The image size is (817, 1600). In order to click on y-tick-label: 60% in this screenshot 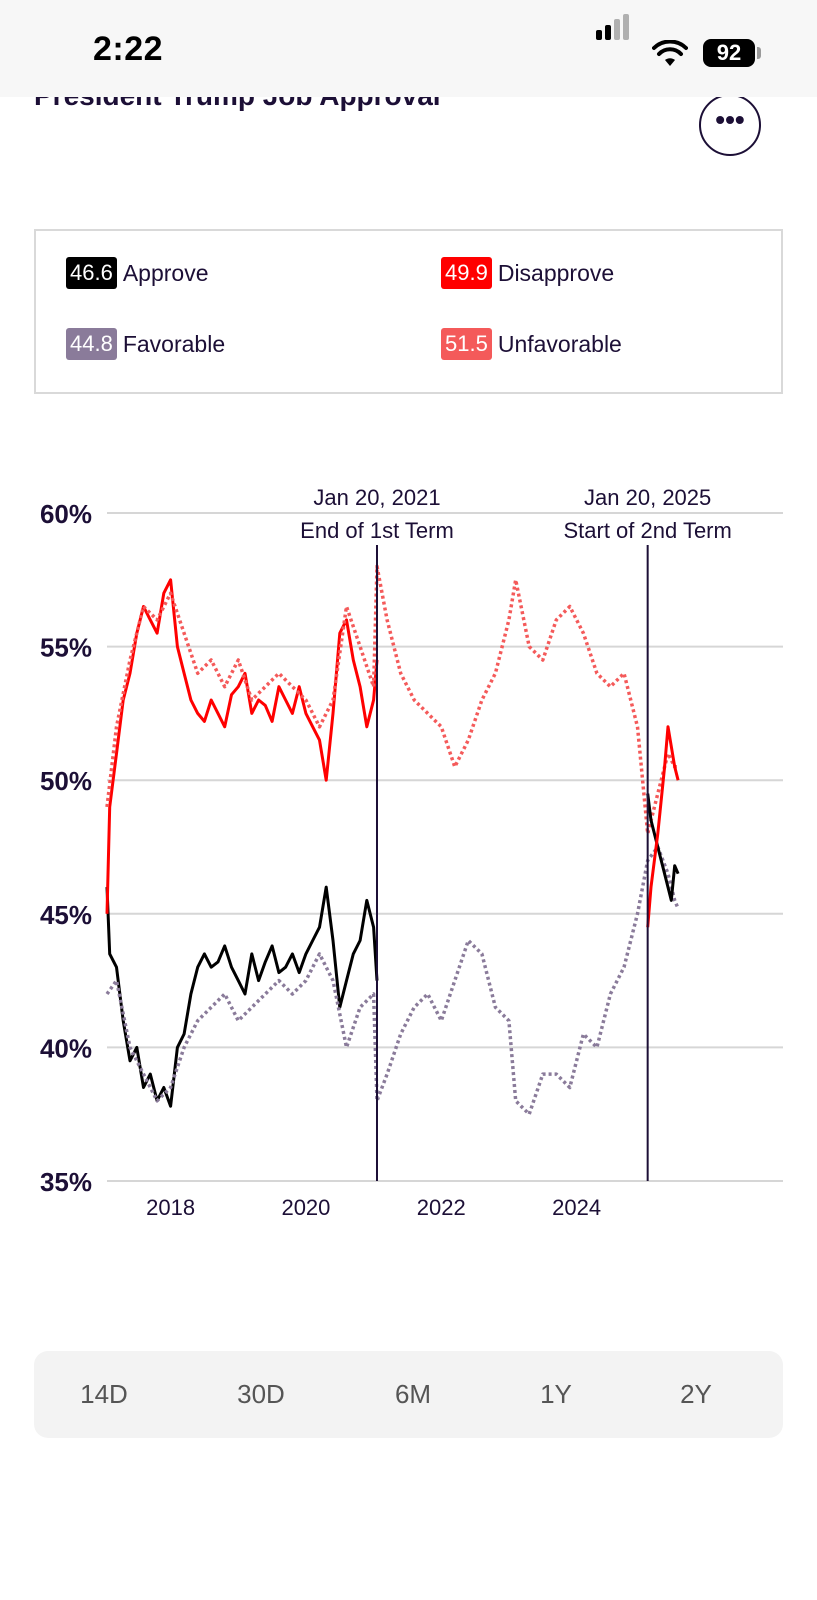, I will do `click(66, 514)`.